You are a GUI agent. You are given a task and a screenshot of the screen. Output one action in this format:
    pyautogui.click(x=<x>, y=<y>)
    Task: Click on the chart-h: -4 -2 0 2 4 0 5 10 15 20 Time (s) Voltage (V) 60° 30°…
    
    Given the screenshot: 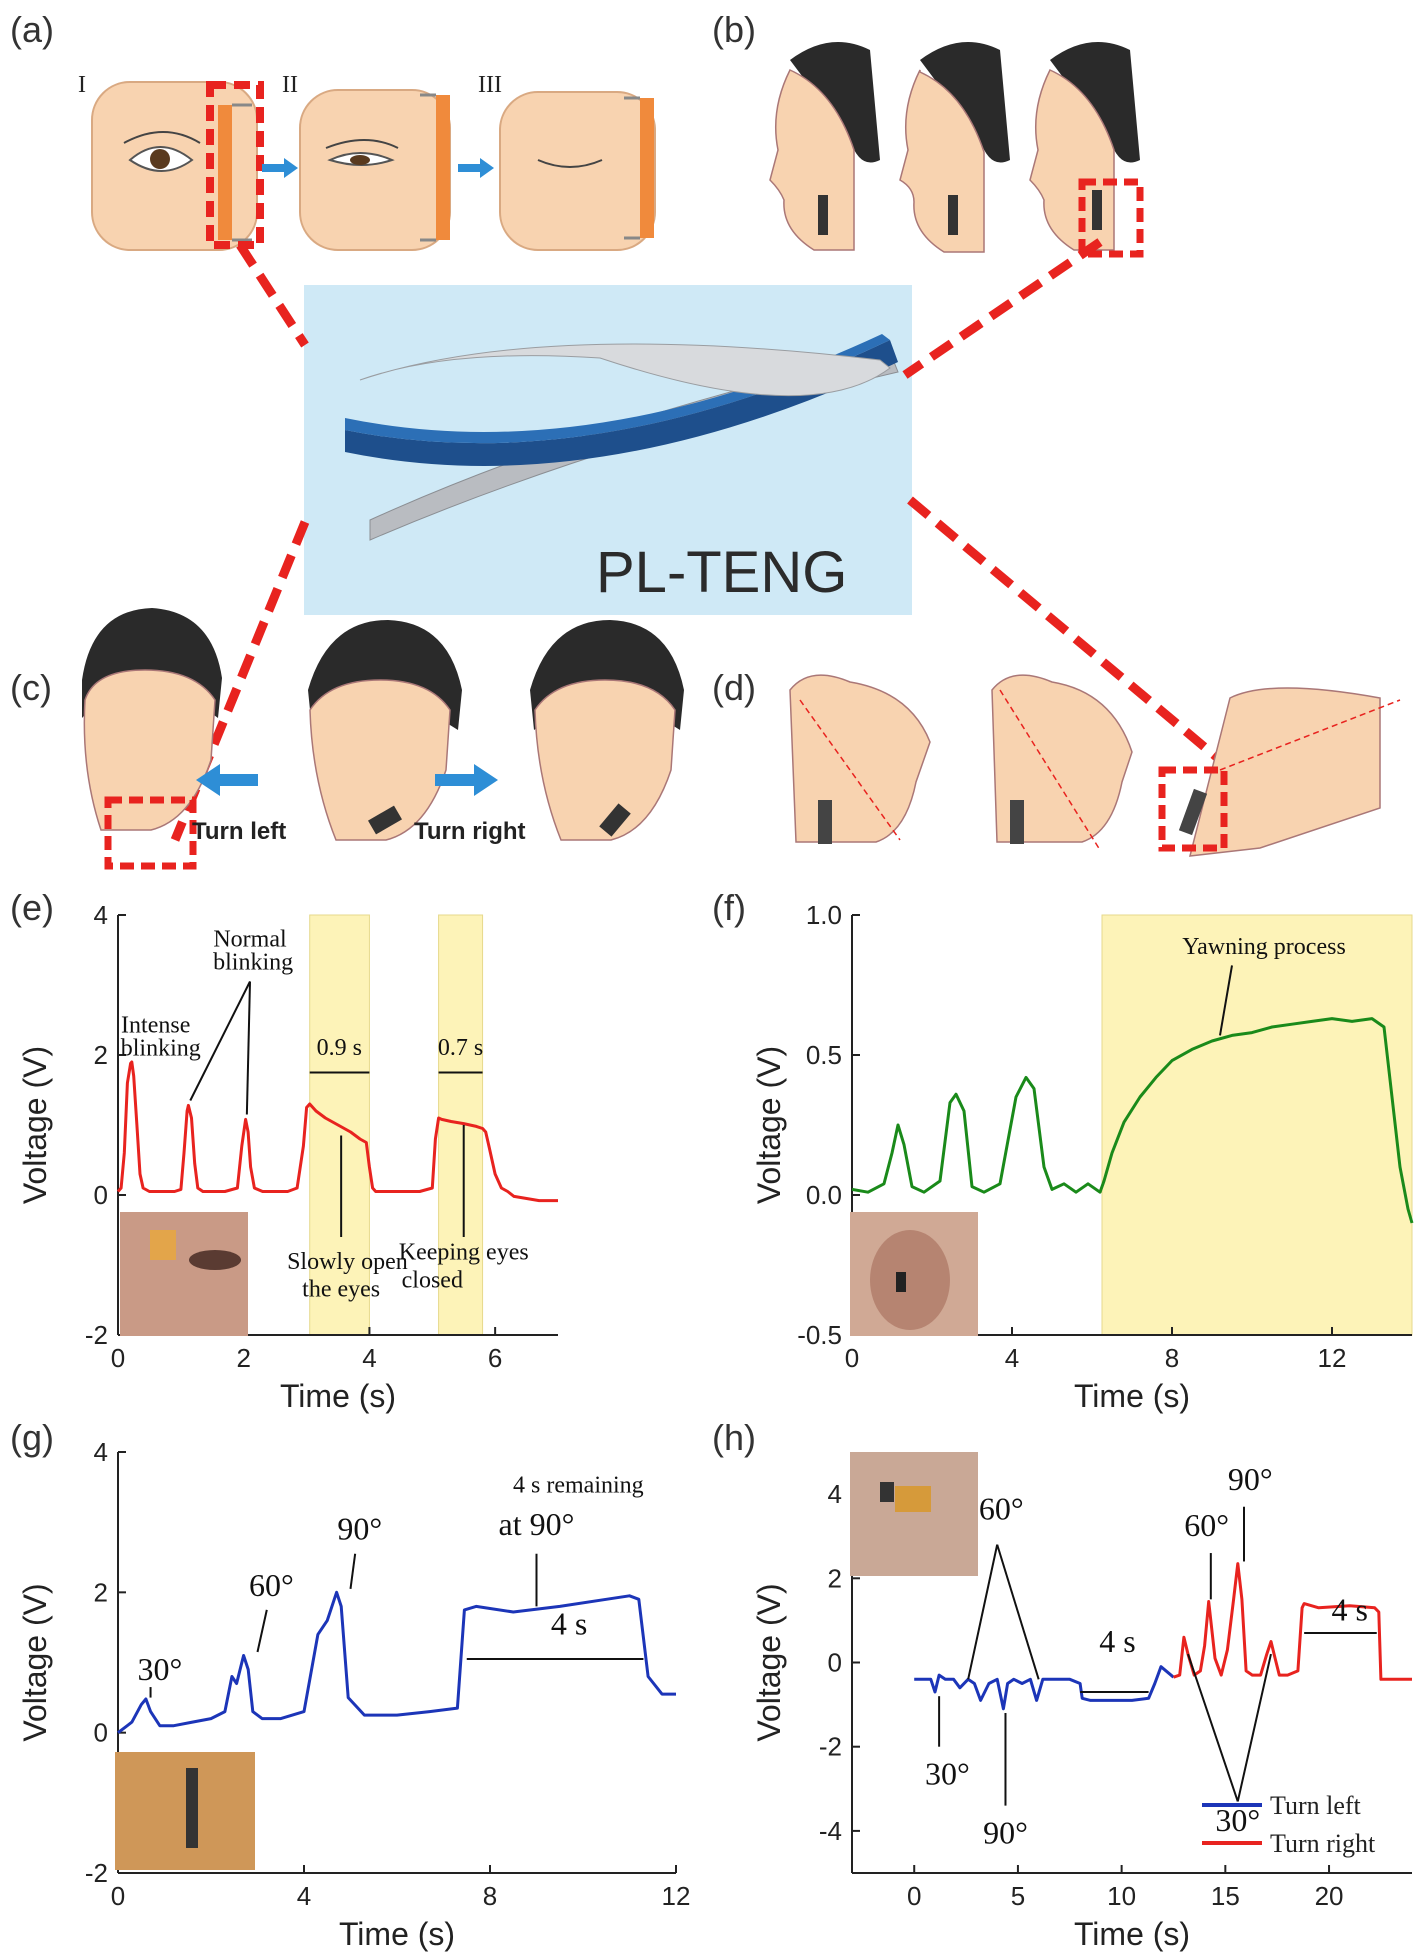 What is the action you would take?
    pyautogui.click(x=1081, y=1702)
    